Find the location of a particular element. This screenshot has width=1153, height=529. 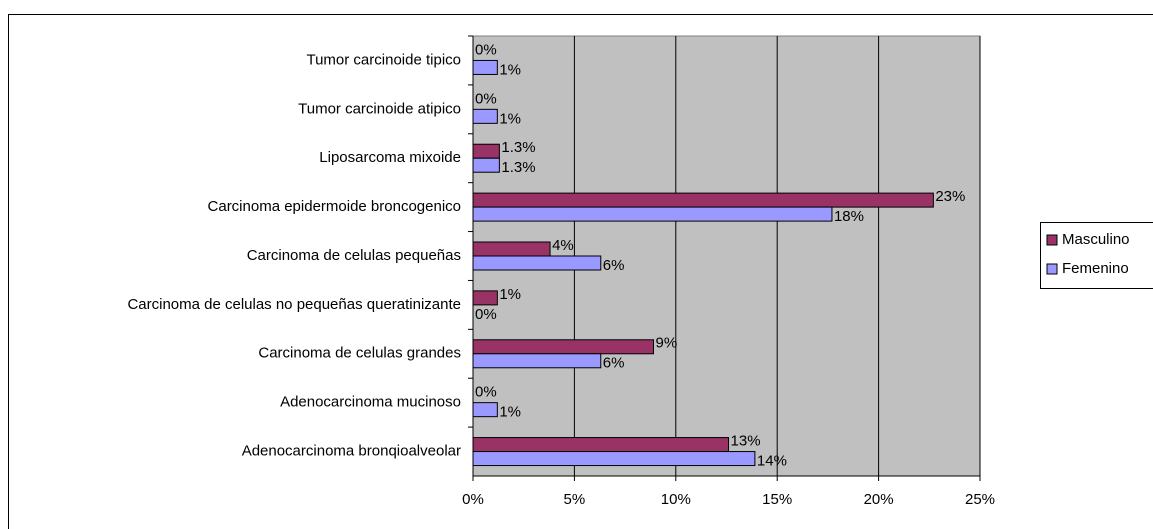

data-label: 14% is located at coordinates (772, 461).